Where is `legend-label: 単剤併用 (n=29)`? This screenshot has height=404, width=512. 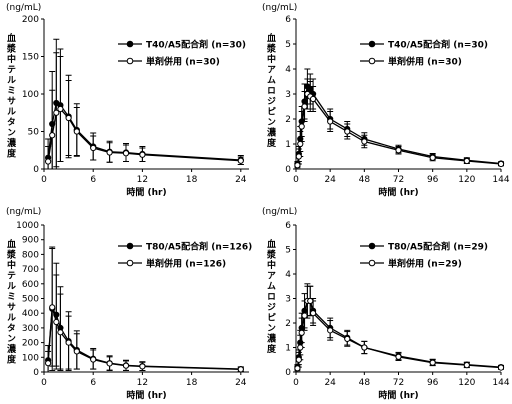
legend-label: 単剤併用 (n=29) is located at coordinates (425, 264).